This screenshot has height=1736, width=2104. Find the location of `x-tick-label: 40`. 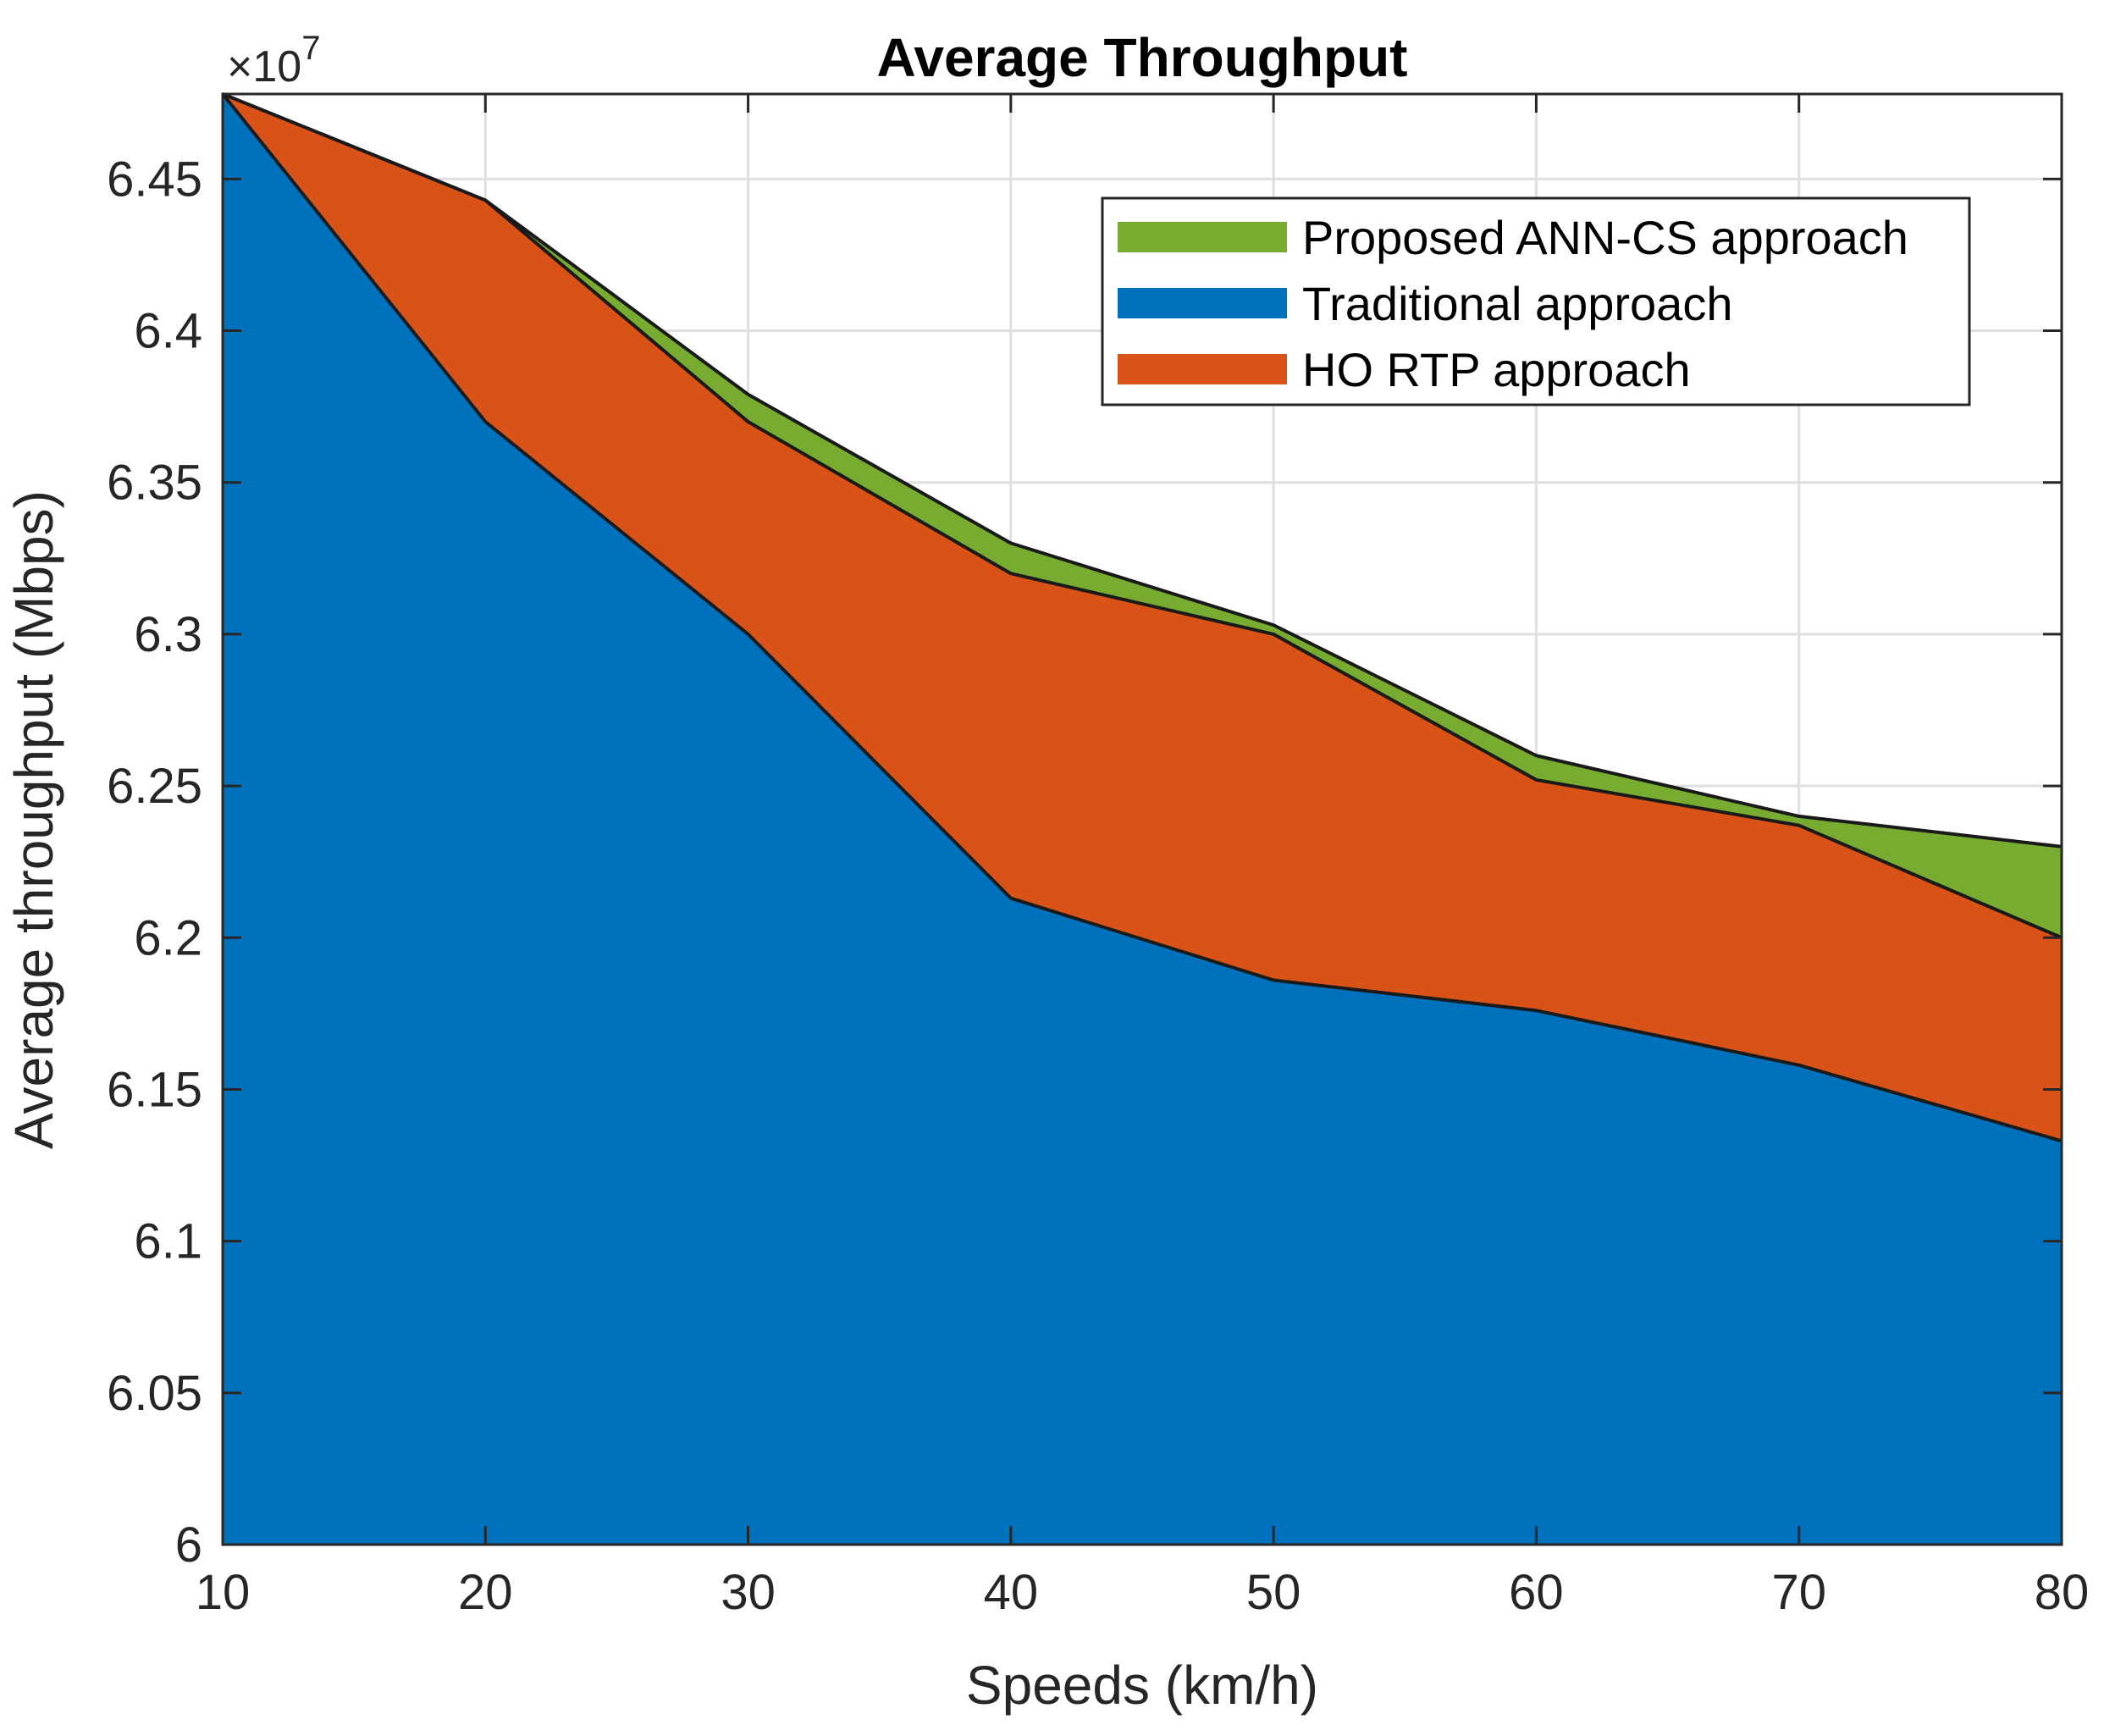

x-tick-label: 40 is located at coordinates (1011, 1592).